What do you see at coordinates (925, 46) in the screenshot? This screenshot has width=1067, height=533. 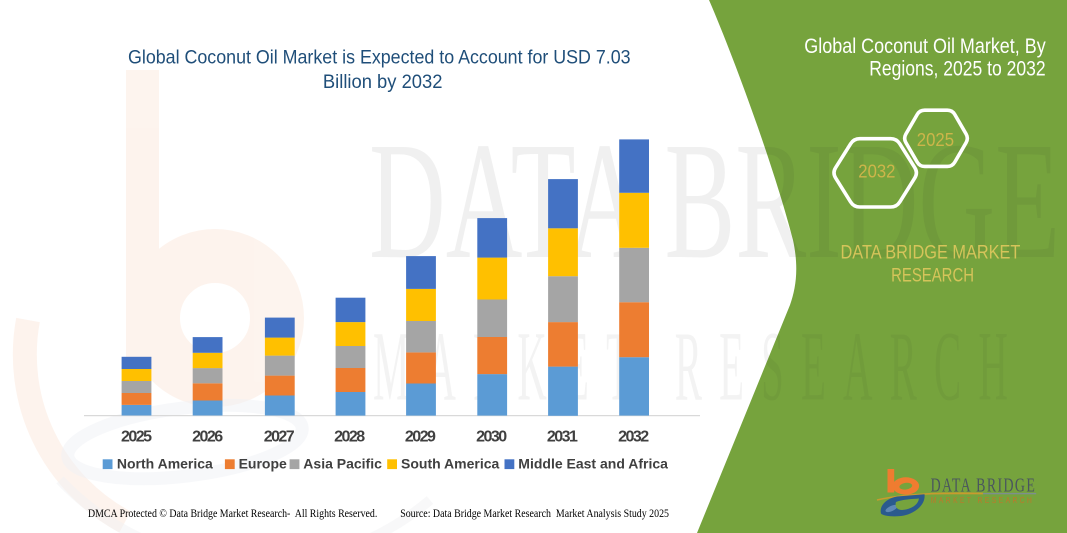 I see `svg-text: Global Coconut Oil Market, By` at bounding box center [925, 46].